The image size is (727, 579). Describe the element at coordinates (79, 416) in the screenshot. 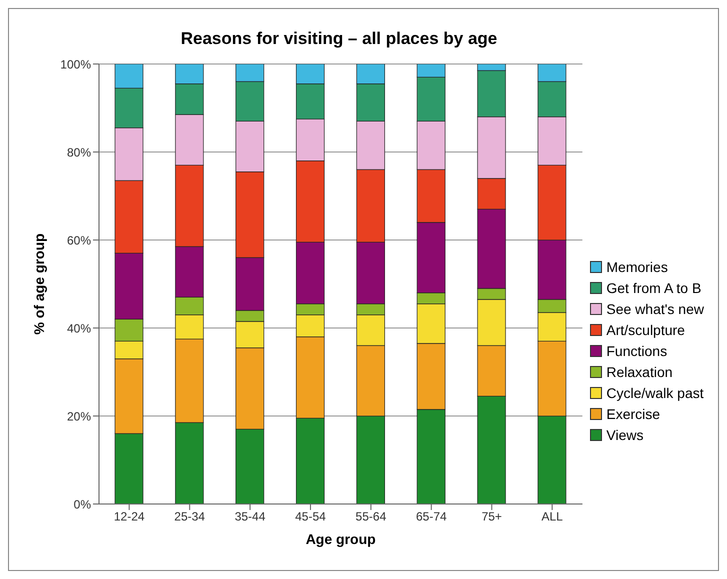

I see `y-tick-label: 20%` at that location.